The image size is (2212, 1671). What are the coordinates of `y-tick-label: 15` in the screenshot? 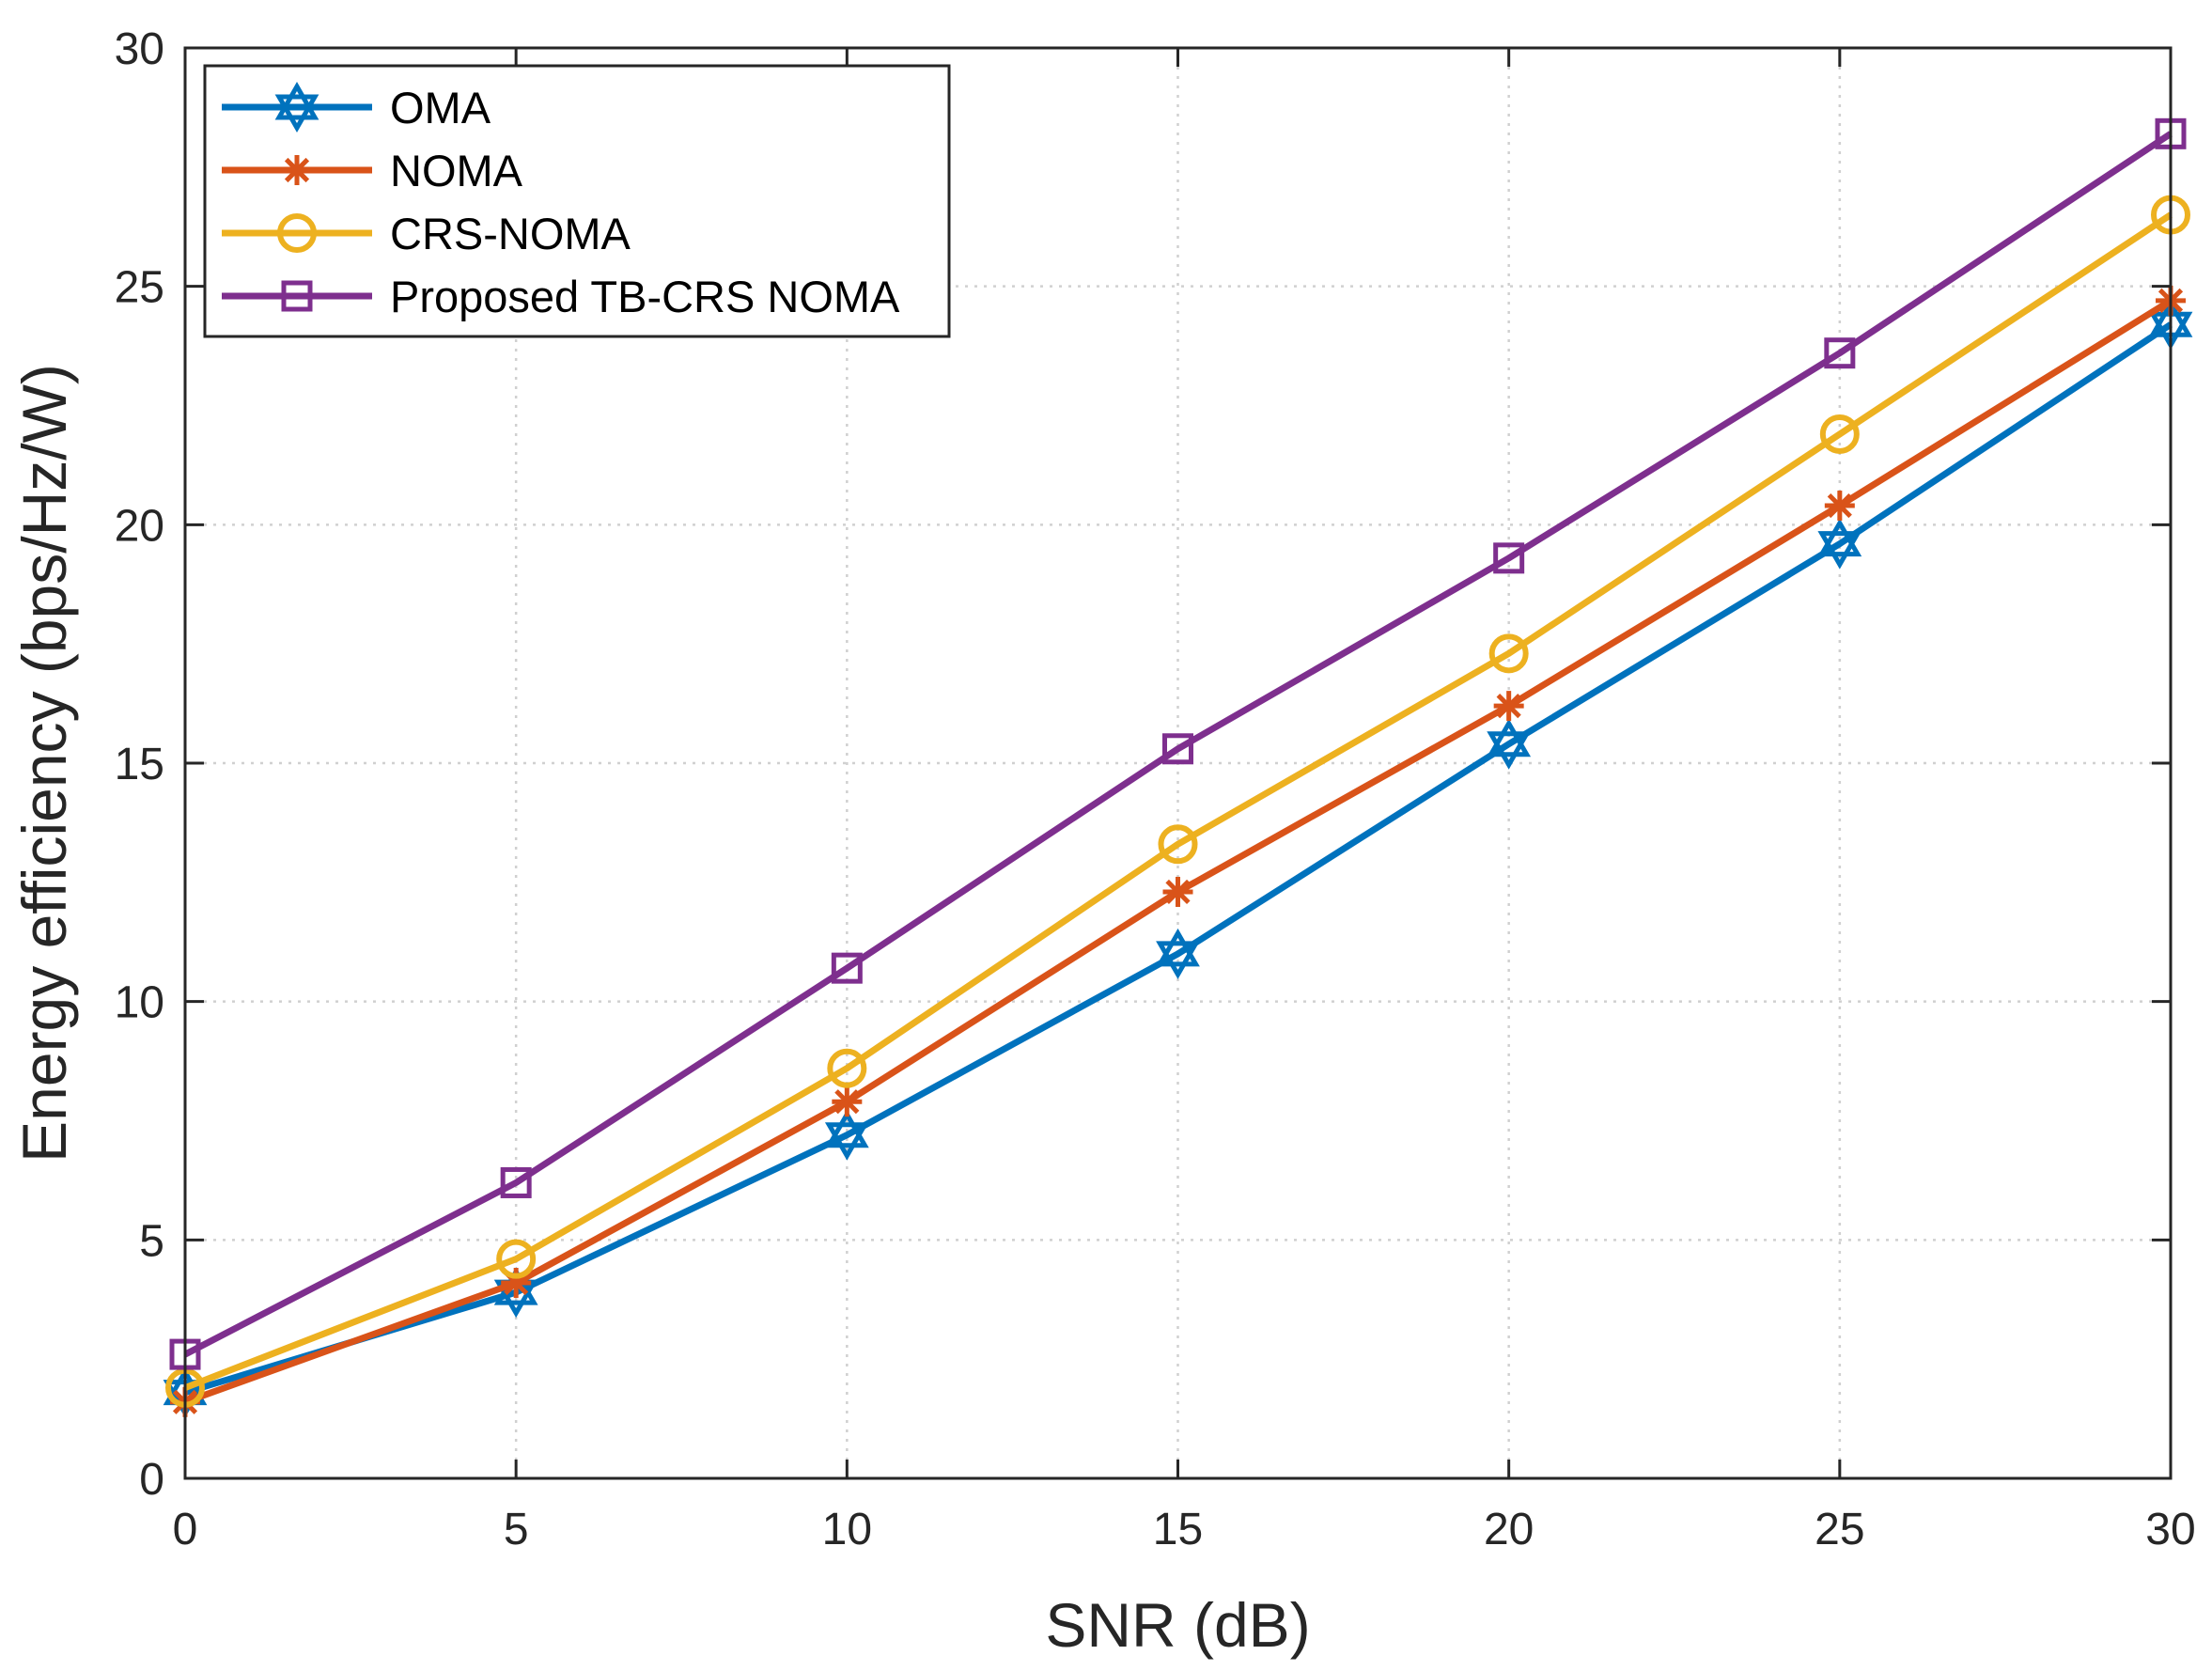 It's located at (139, 764).